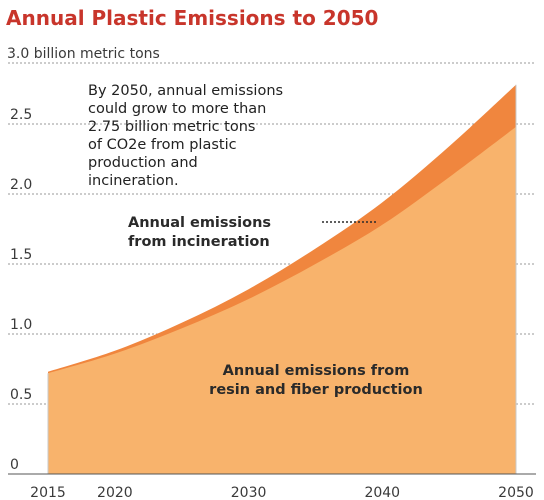 The height and width of the screenshot is (500, 544). Describe the element at coordinates (115, 492) in the screenshot. I see `x-tick-label: 2020` at that location.